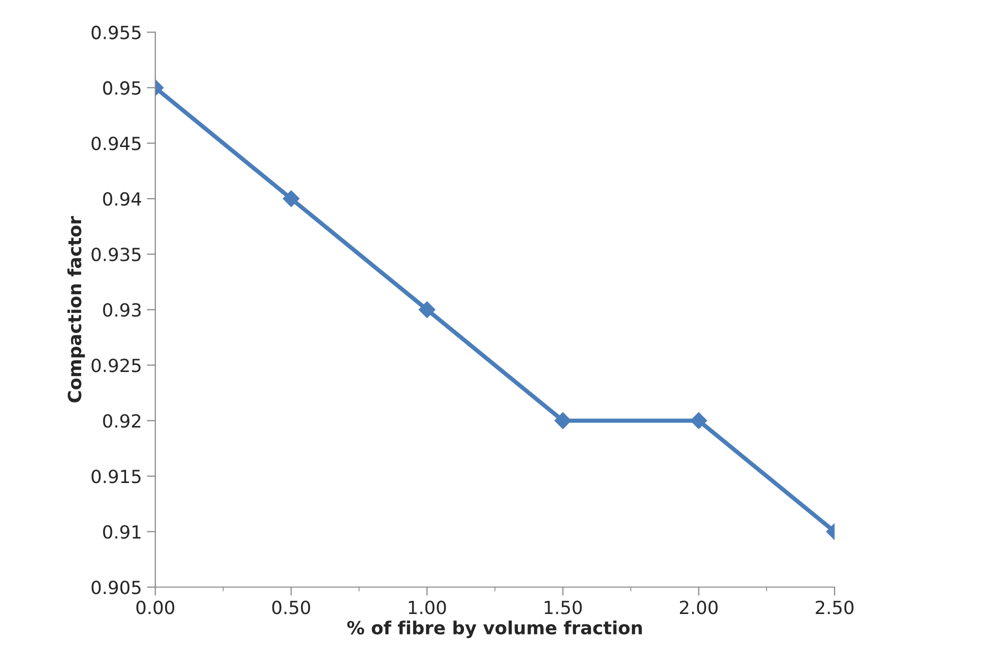  What do you see at coordinates (122, 310) in the screenshot?
I see `y-tick-label: 0.93` at bounding box center [122, 310].